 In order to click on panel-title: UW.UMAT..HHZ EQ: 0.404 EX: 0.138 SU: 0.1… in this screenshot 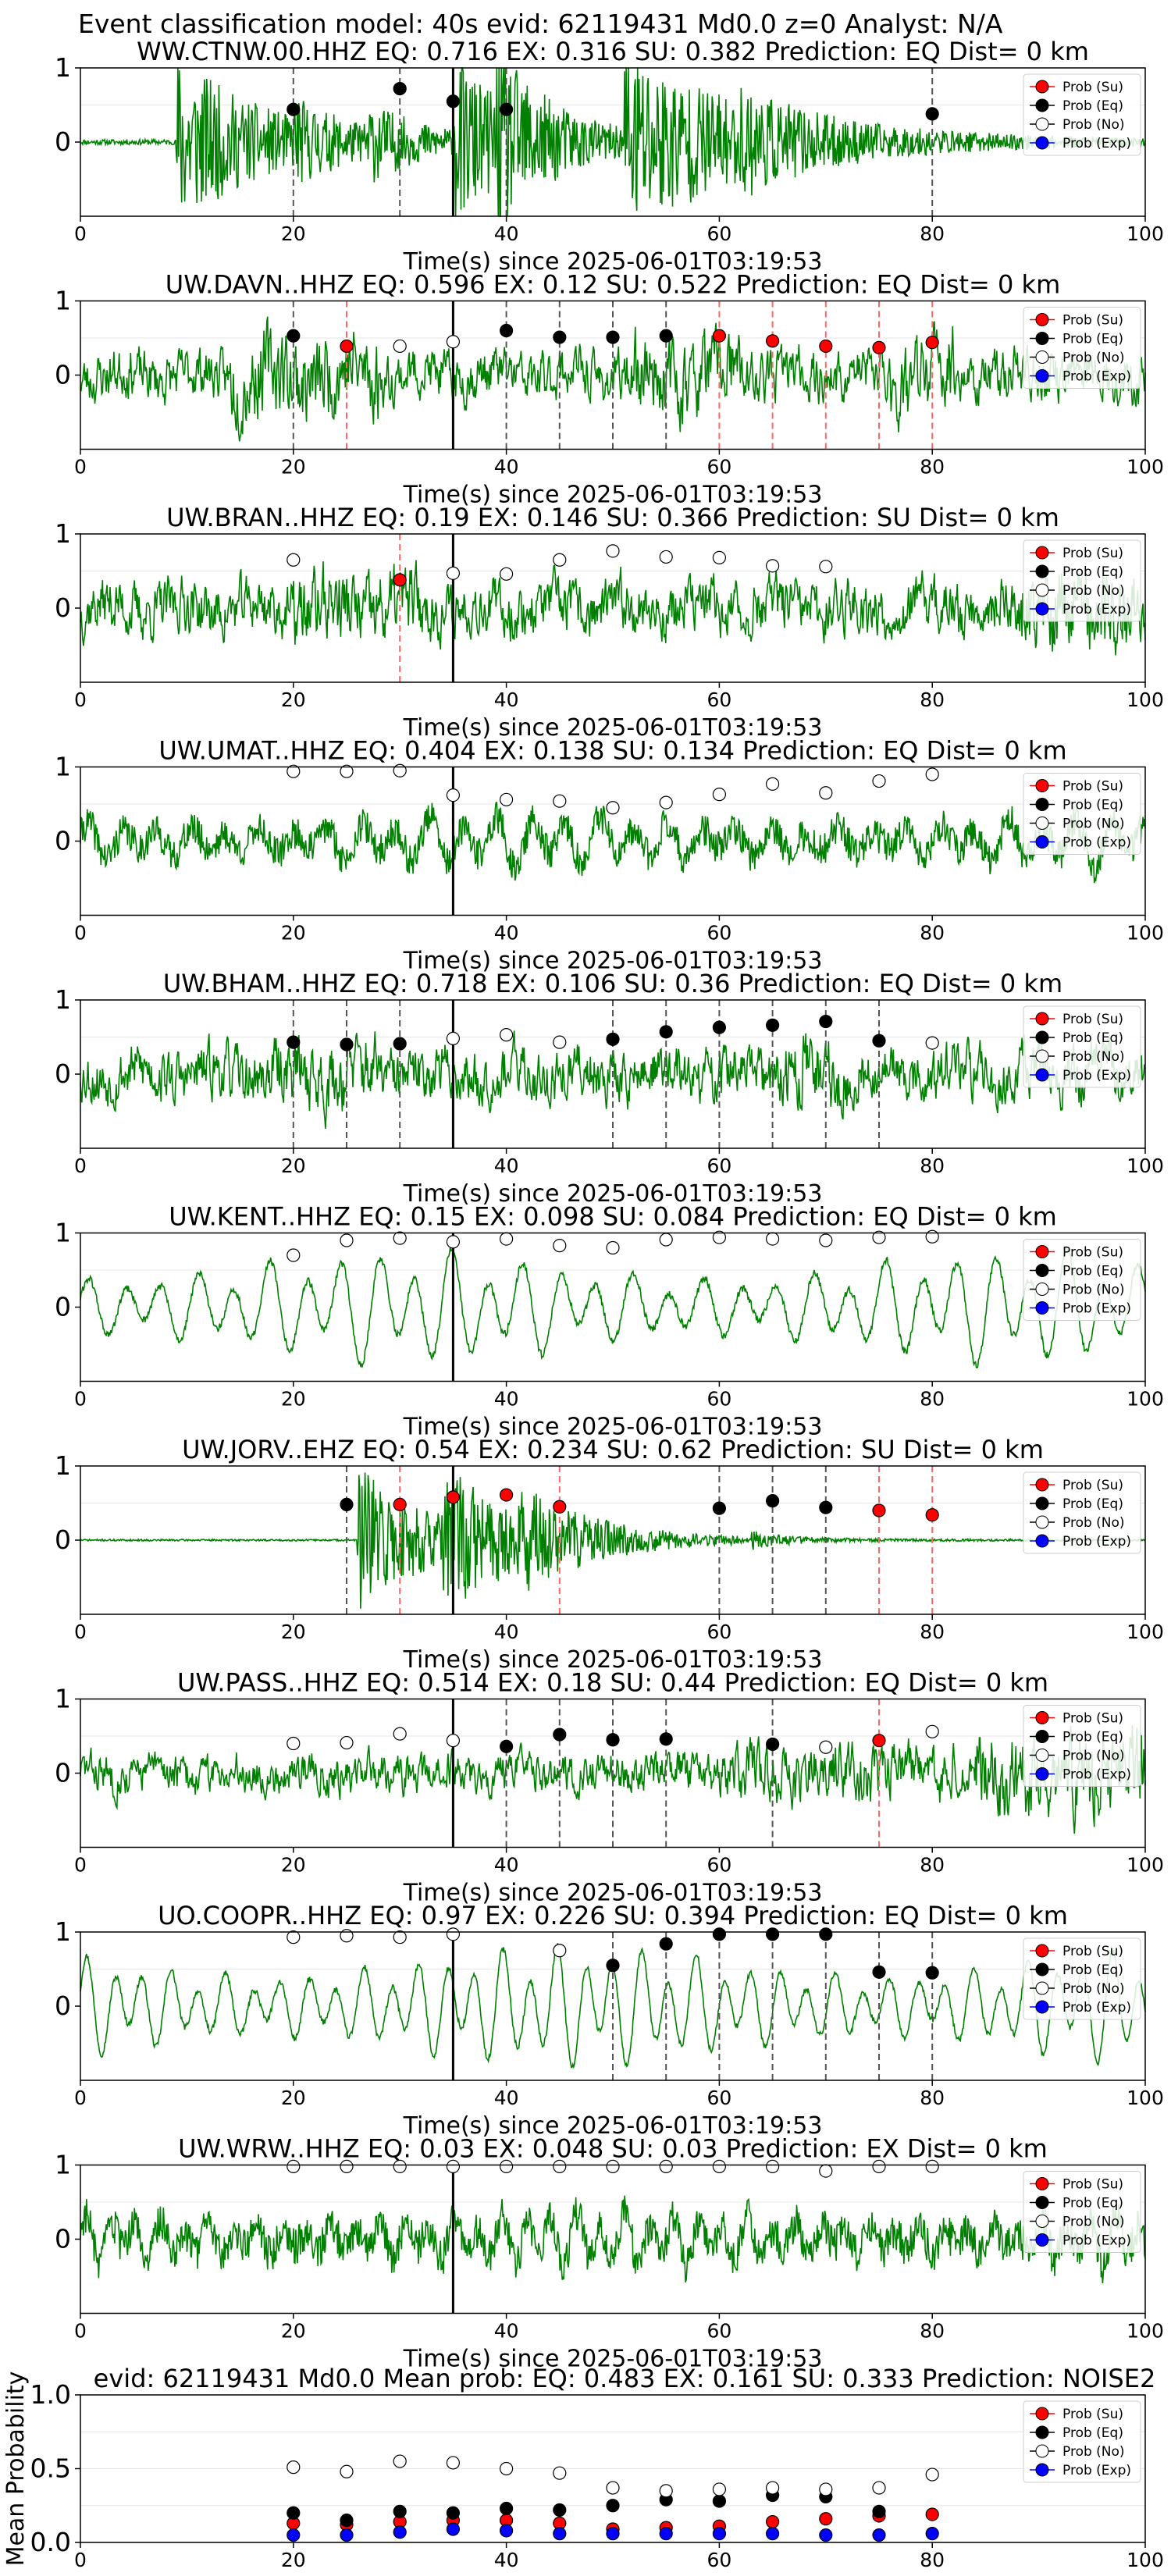, I will do `click(612, 751)`.